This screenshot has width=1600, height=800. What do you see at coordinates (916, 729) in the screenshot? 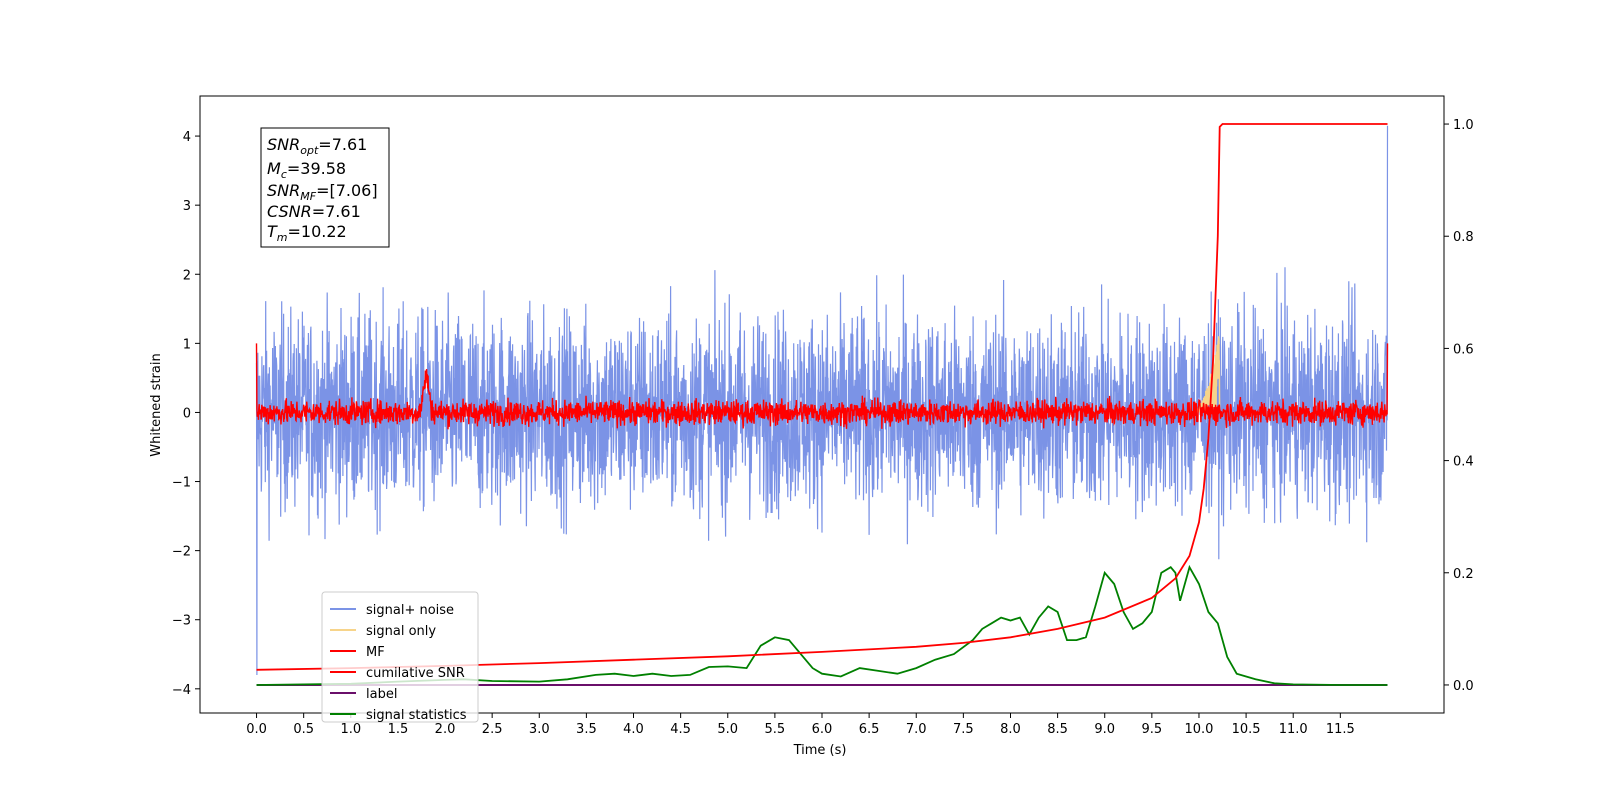
I see `x-tick-label: 7.0` at bounding box center [916, 729].